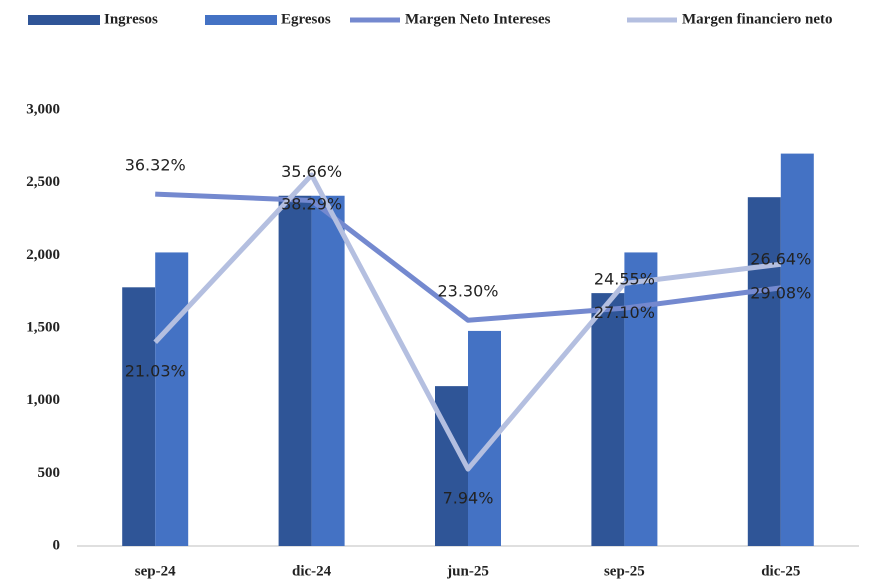 The image size is (885, 580). Describe the element at coordinates (467, 571) in the screenshot. I see `x-tick-label: jun-25` at that location.